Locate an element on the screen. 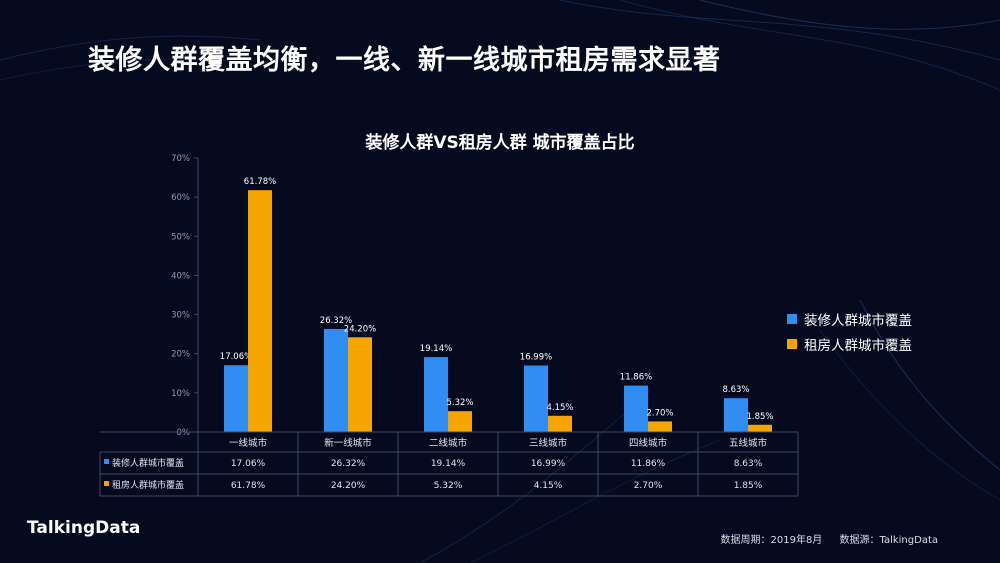  table-row-header: 装修人群城市覆盖 is located at coordinates (148, 463).